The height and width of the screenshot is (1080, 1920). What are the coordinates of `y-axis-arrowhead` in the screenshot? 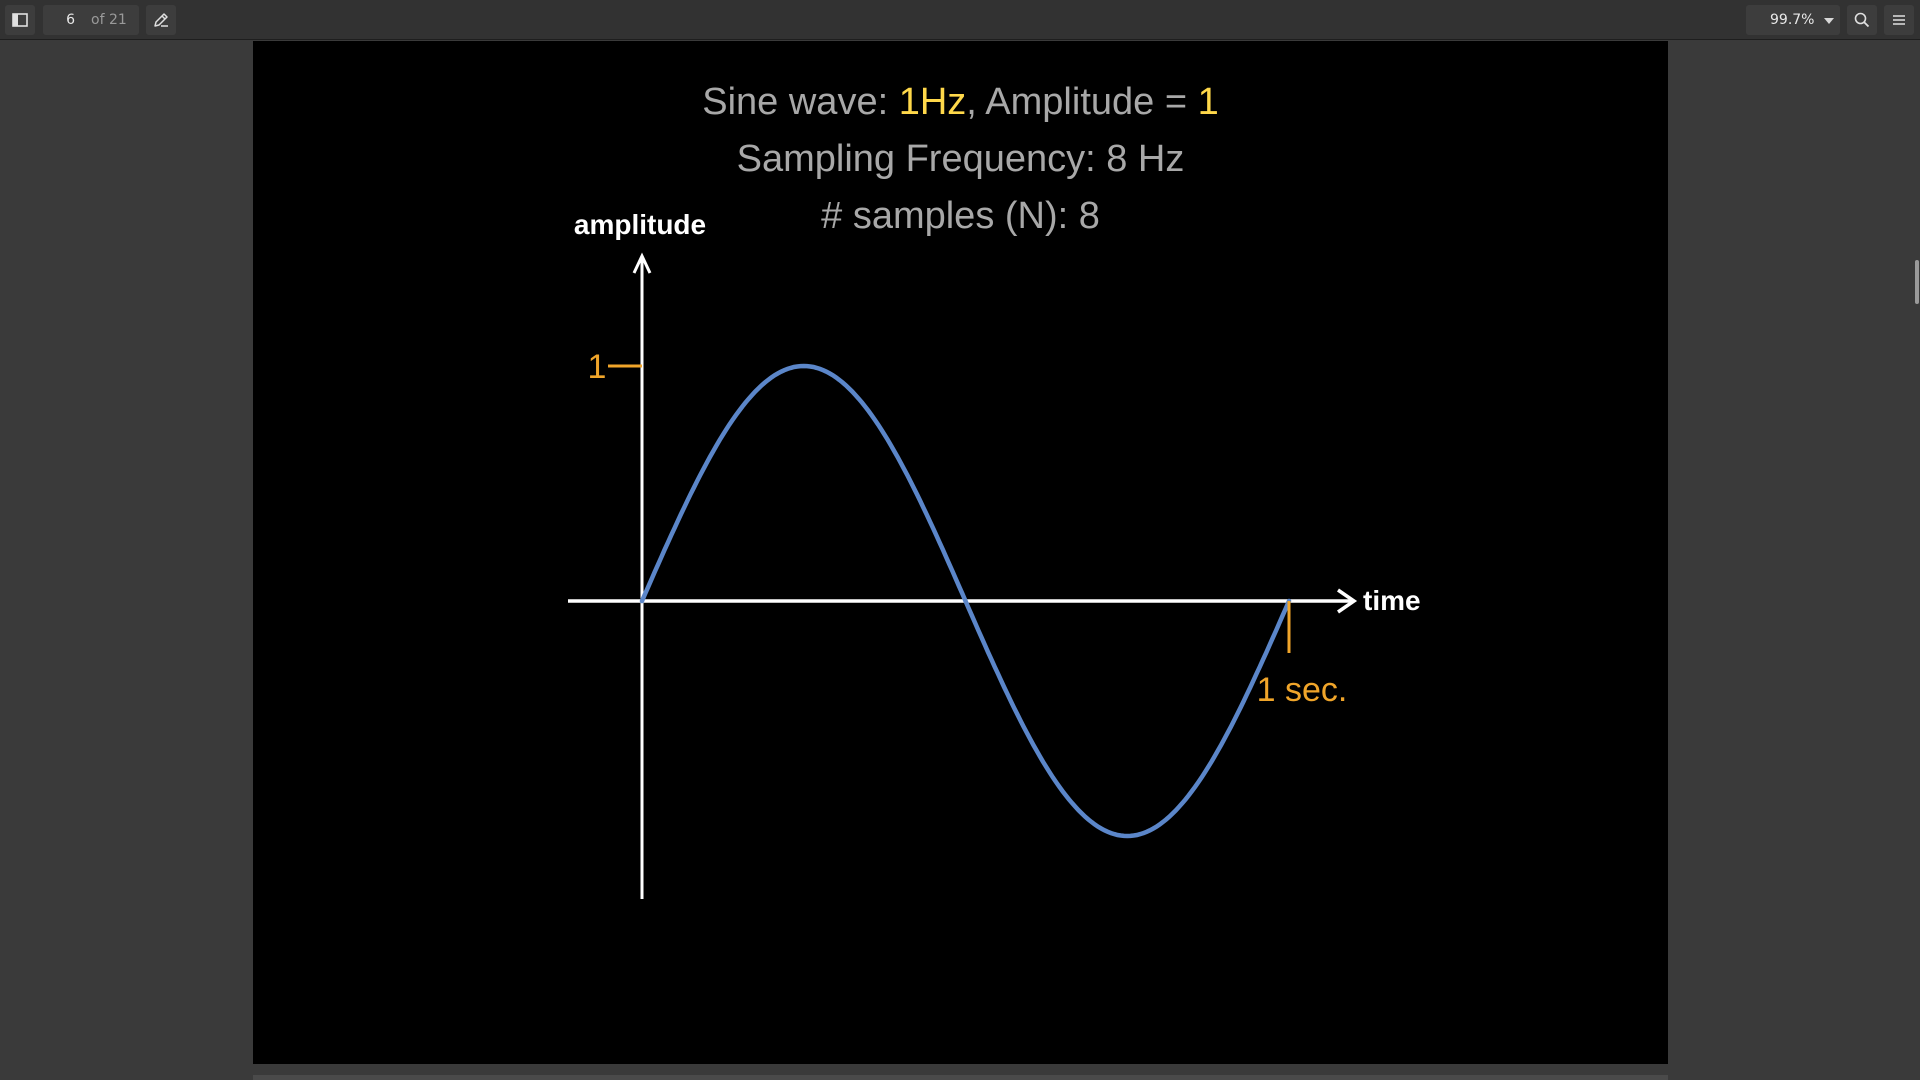 It's located at (642, 263).